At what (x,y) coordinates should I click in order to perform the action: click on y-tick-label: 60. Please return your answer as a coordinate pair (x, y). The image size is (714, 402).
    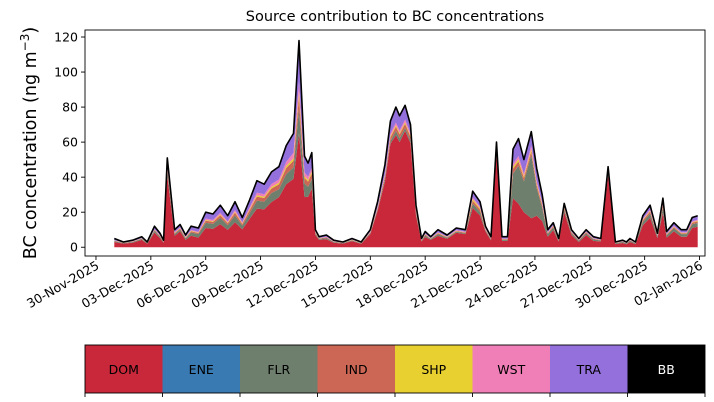
    Looking at the image, I should click on (70, 142).